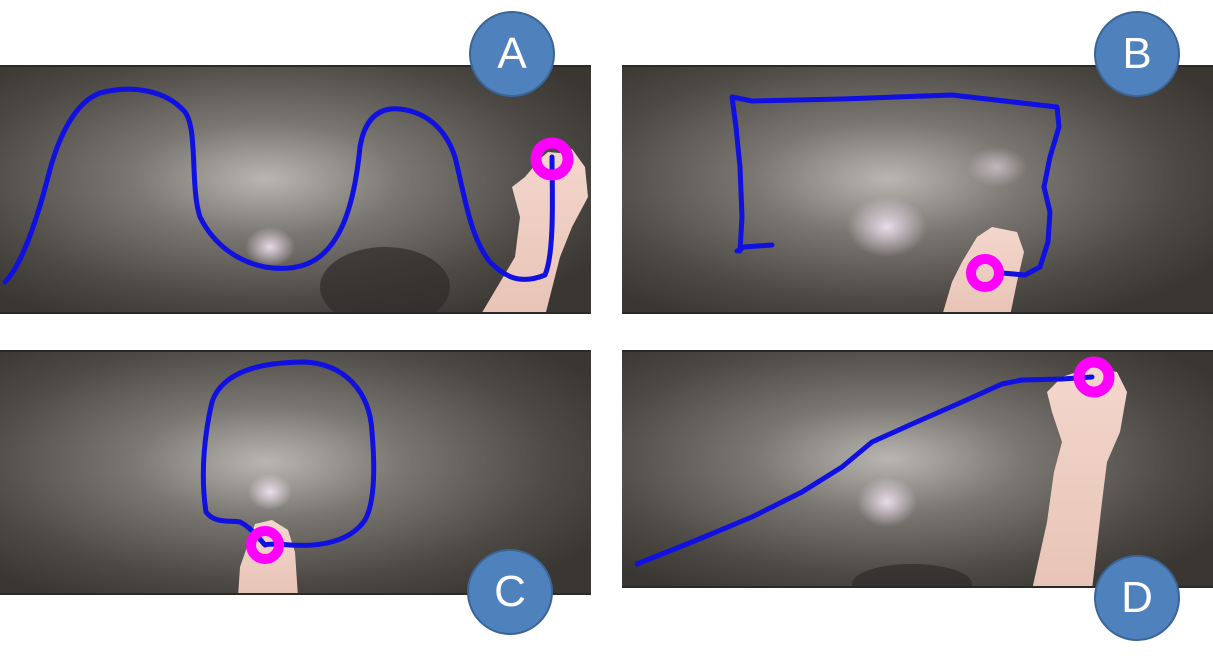 This screenshot has height=666, width=1213. I want to click on circle-trajectory, so click(288, 453).